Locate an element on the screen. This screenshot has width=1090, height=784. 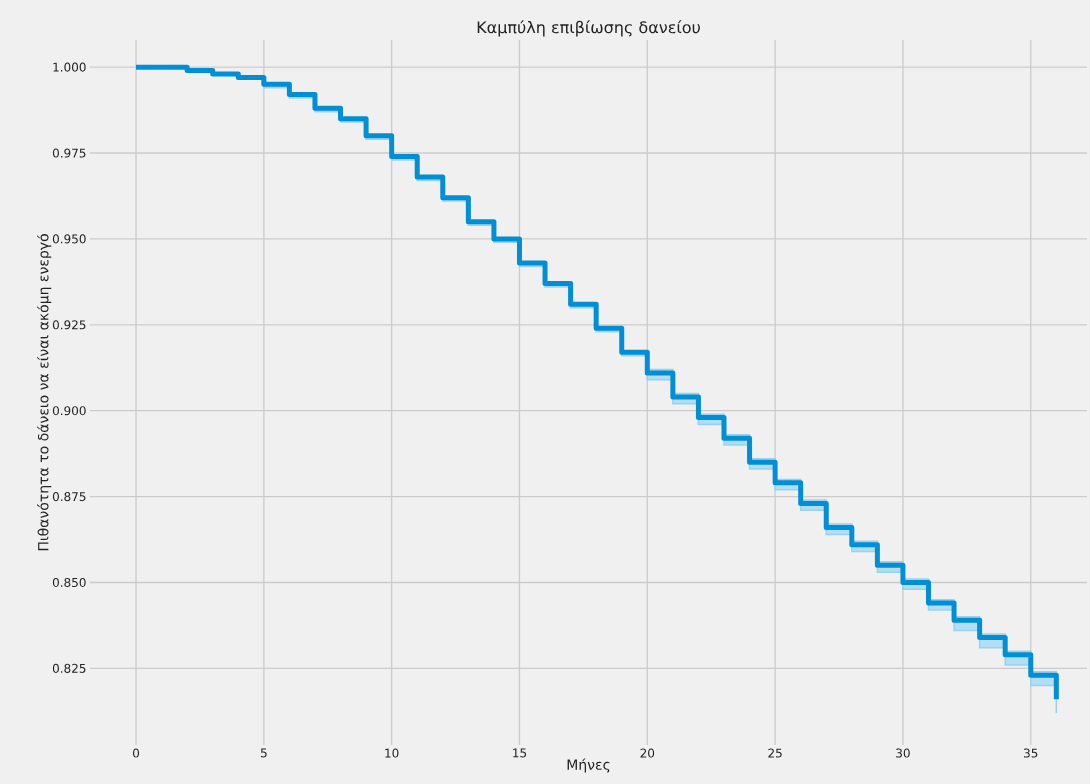
y-tick-label: 0.925 is located at coordinates (69, 325).